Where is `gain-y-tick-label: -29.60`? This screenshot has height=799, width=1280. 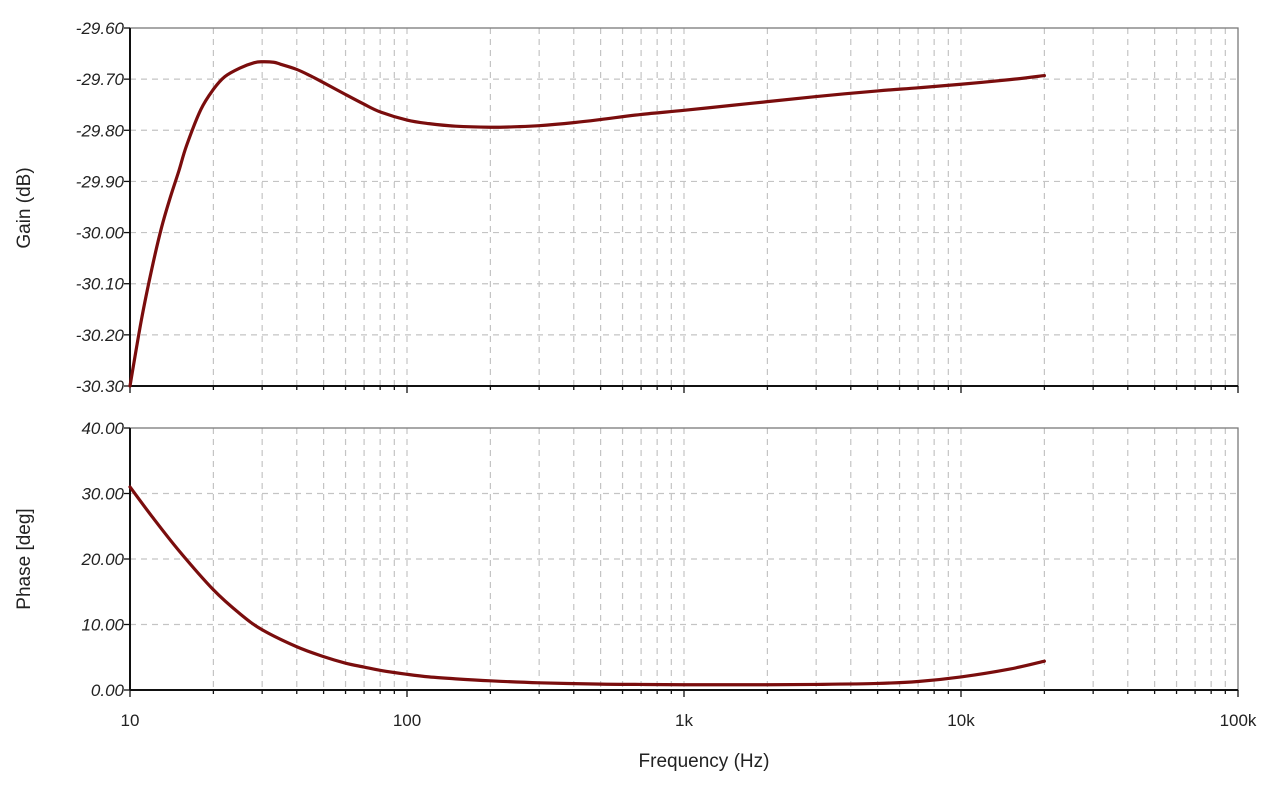 gain-y-tick-label: -29.60 is located at coordinates (100, 28).